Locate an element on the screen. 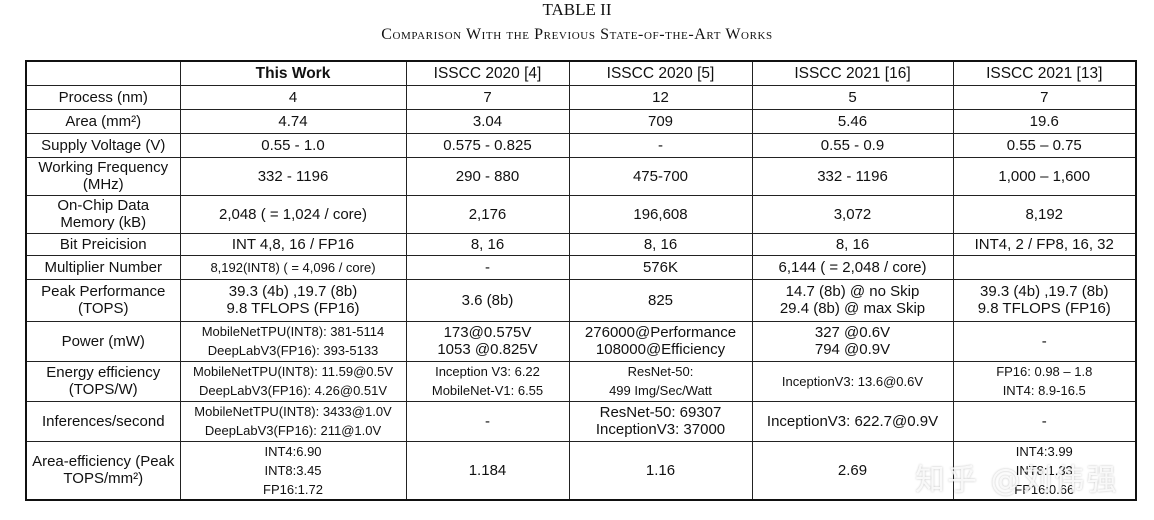 The height and width of the screenshot is (520, 1154). table-cell: 2.69 is located at coordinates (852, 470).